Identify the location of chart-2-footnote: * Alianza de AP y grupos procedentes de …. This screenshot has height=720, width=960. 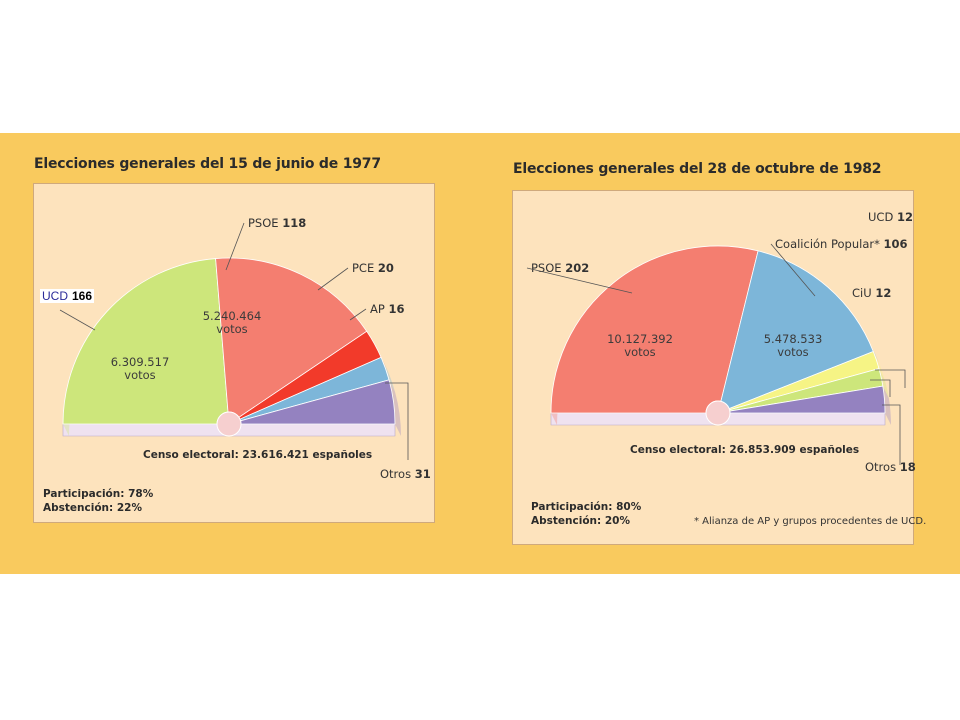
(810, 521).